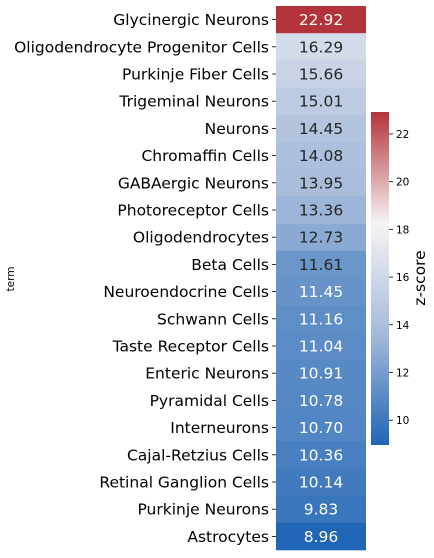  I want to click on colorbar: 10 12 14 16 18 20 22 z-score, so click(400, 278).